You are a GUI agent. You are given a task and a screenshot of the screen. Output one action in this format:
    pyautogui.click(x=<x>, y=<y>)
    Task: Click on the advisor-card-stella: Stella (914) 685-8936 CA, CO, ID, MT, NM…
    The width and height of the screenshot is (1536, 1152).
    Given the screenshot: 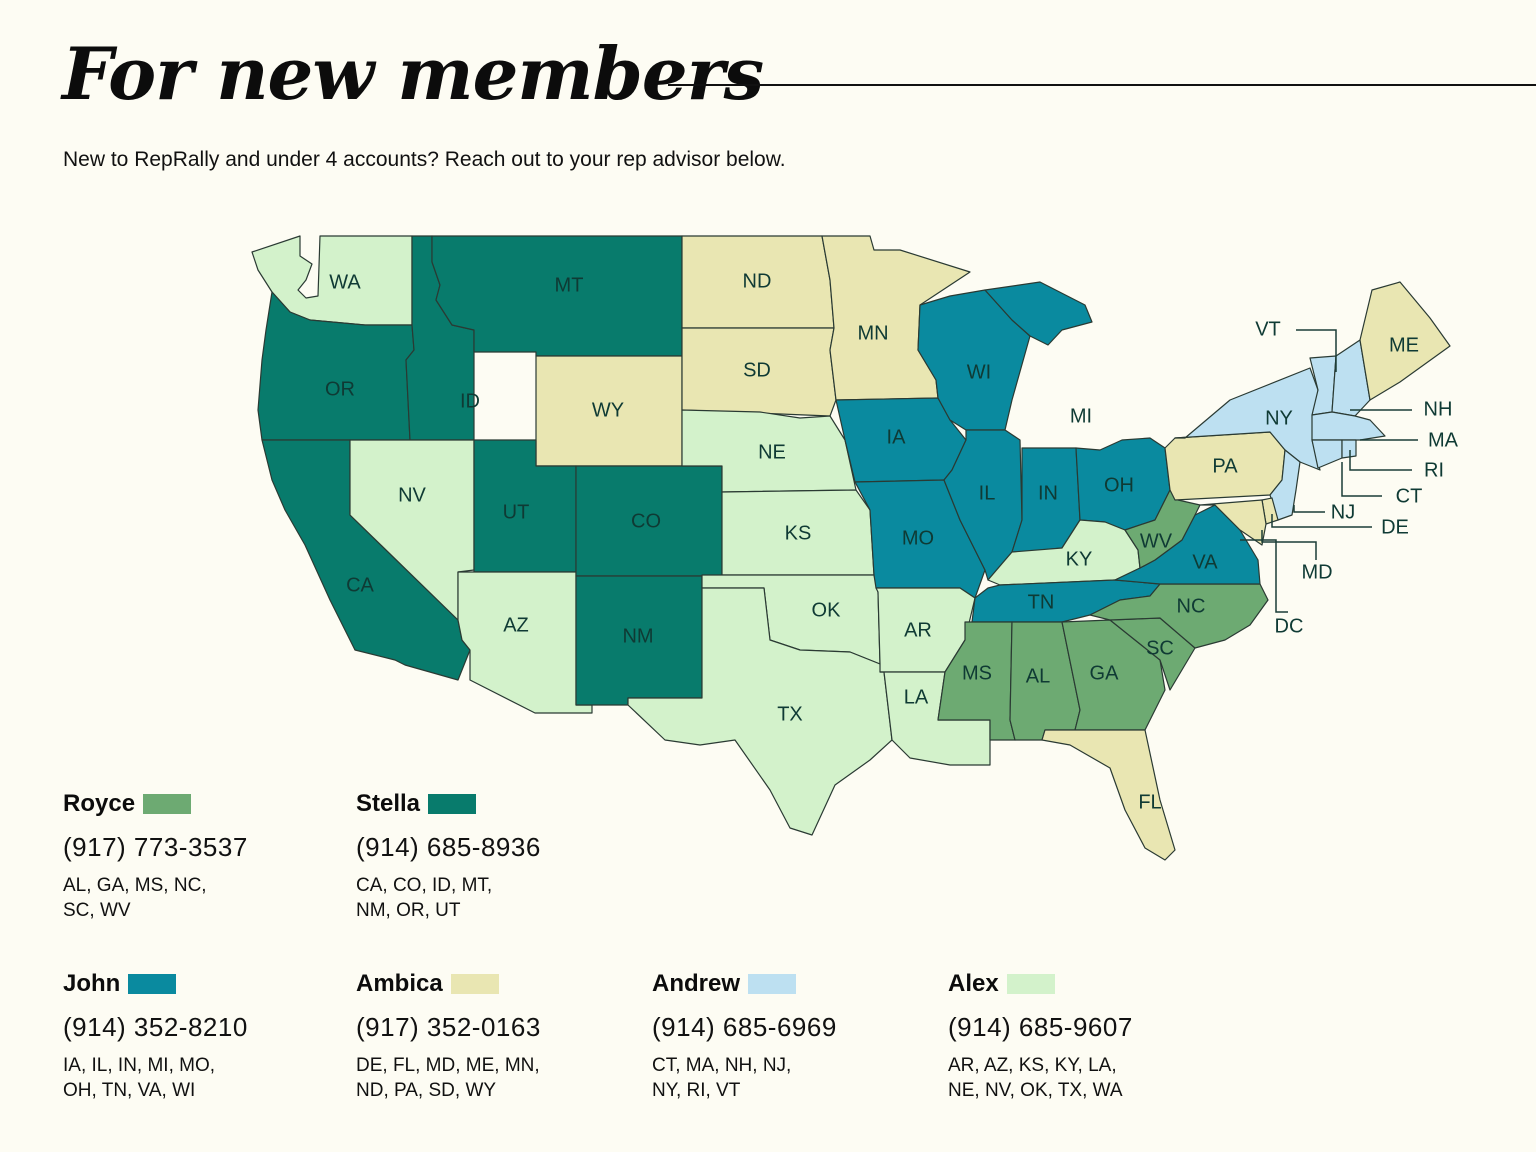 What is the action you would take?
    pyautogui.click(x=486, y=856)
    